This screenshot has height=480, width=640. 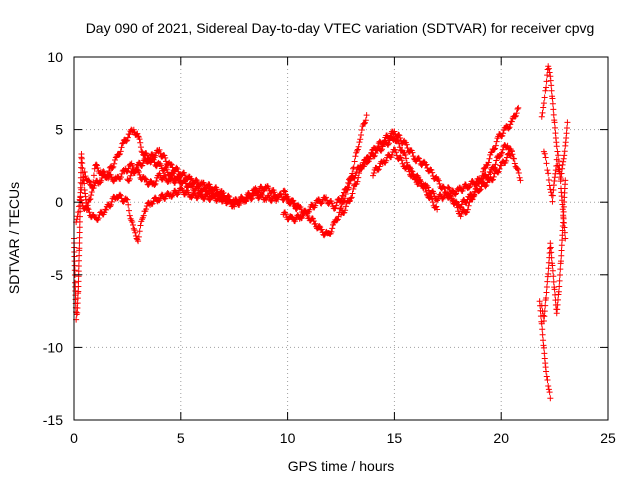 I want to click on y-tick-label: 10, so click(x=55, y=57).